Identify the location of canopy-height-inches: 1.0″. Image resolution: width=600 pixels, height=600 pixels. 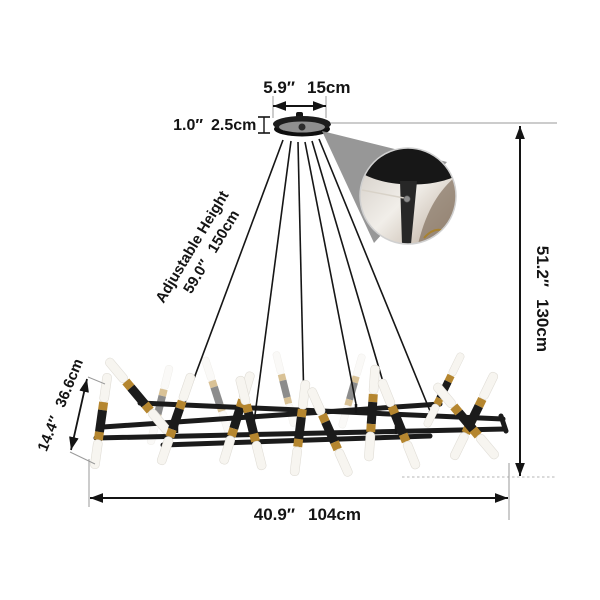
(188, 125).